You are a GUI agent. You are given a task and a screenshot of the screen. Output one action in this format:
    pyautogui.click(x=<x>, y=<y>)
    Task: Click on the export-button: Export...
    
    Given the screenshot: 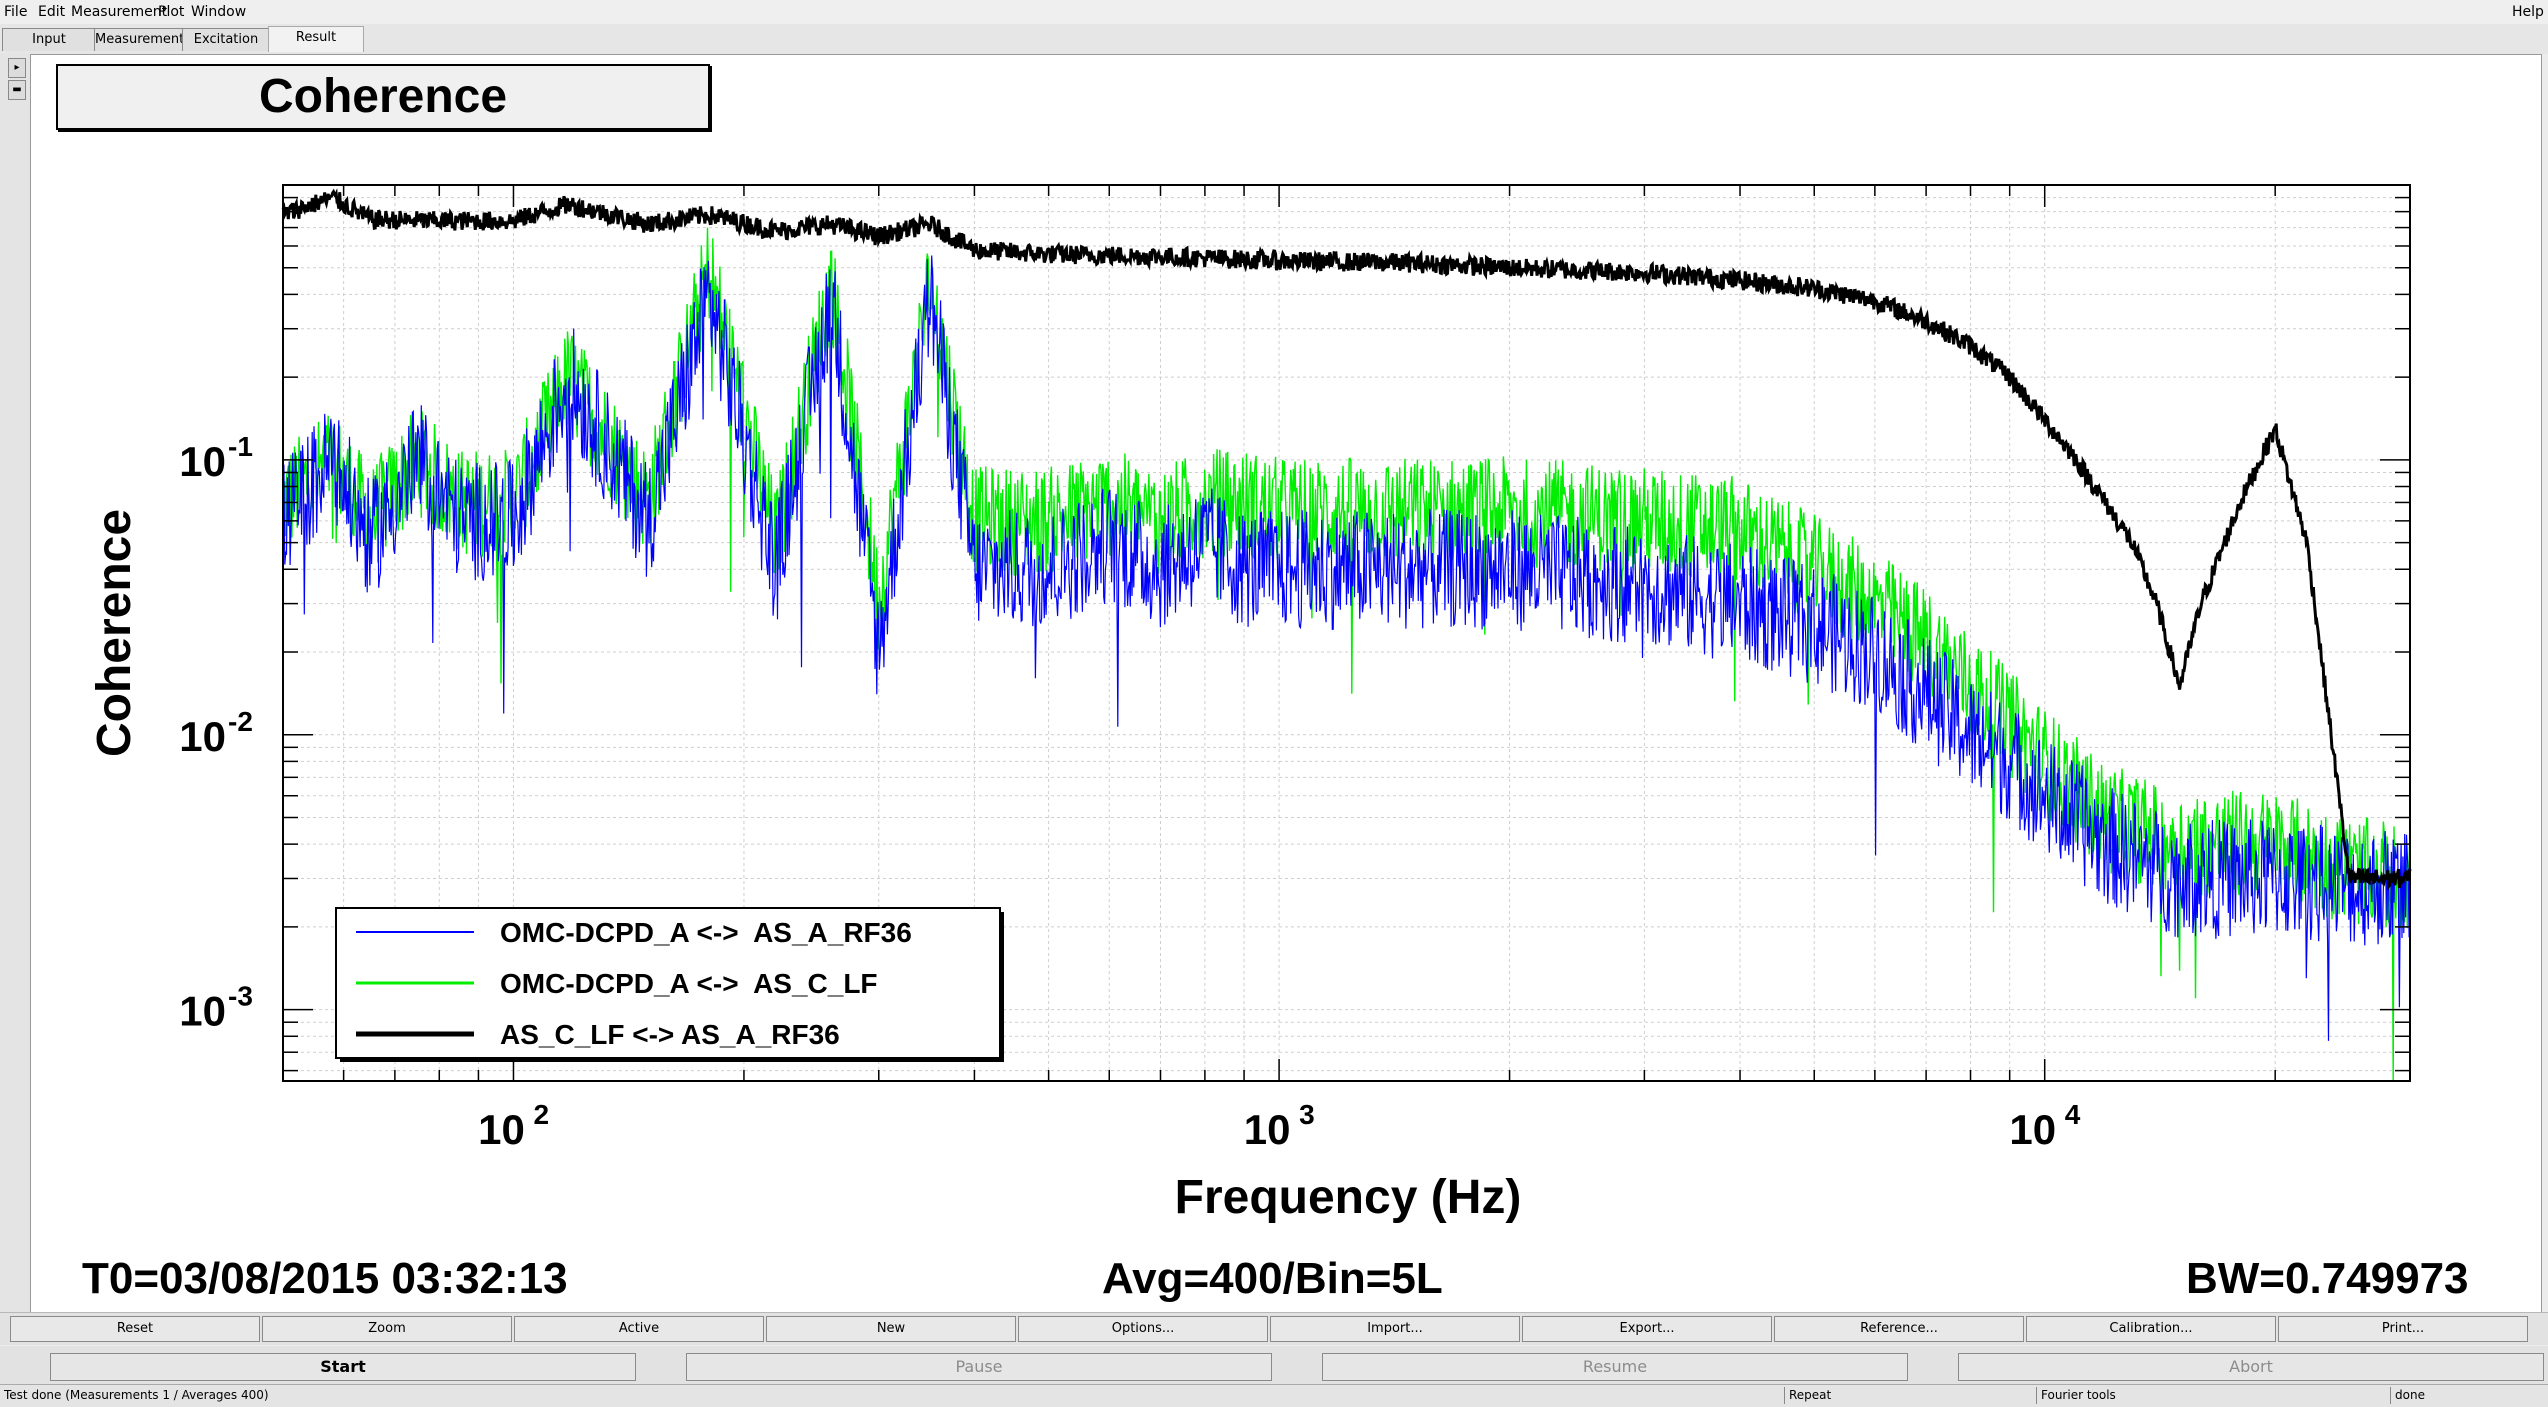 What is the action you would take?
    pyautogui.click(x=1647, y=1329)
    